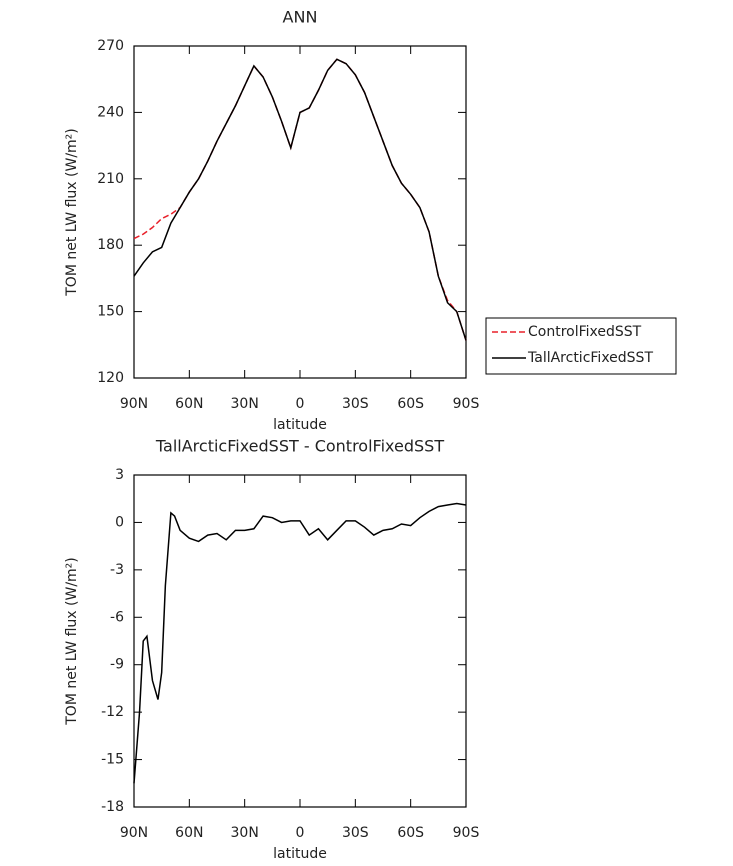 The width and height of the screenshot is (733, 866). I want to click on legend-label: ControlFixedSST, so click(585, 332).